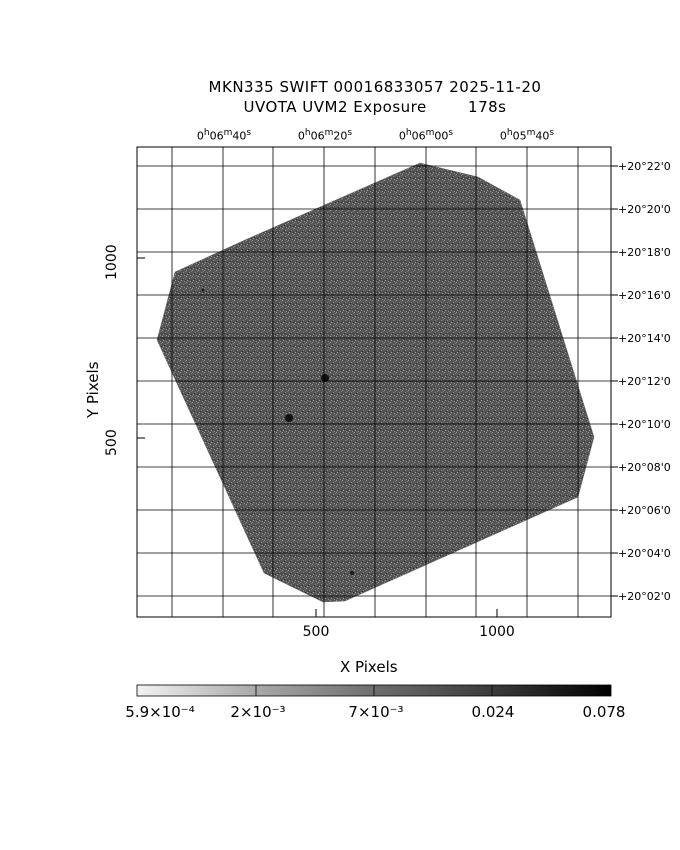 This screenshot has height=850, width=680. Describe the element at coordinates (325, 378) in the screenshot. I see `bright-source` at that location.